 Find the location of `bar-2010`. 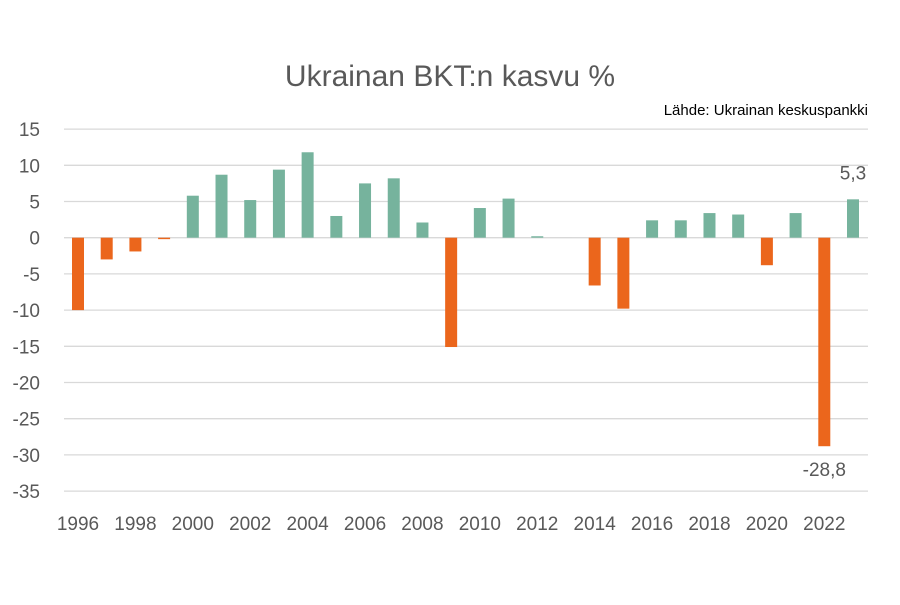

bar-2010 is located at coordinates (480, 223).